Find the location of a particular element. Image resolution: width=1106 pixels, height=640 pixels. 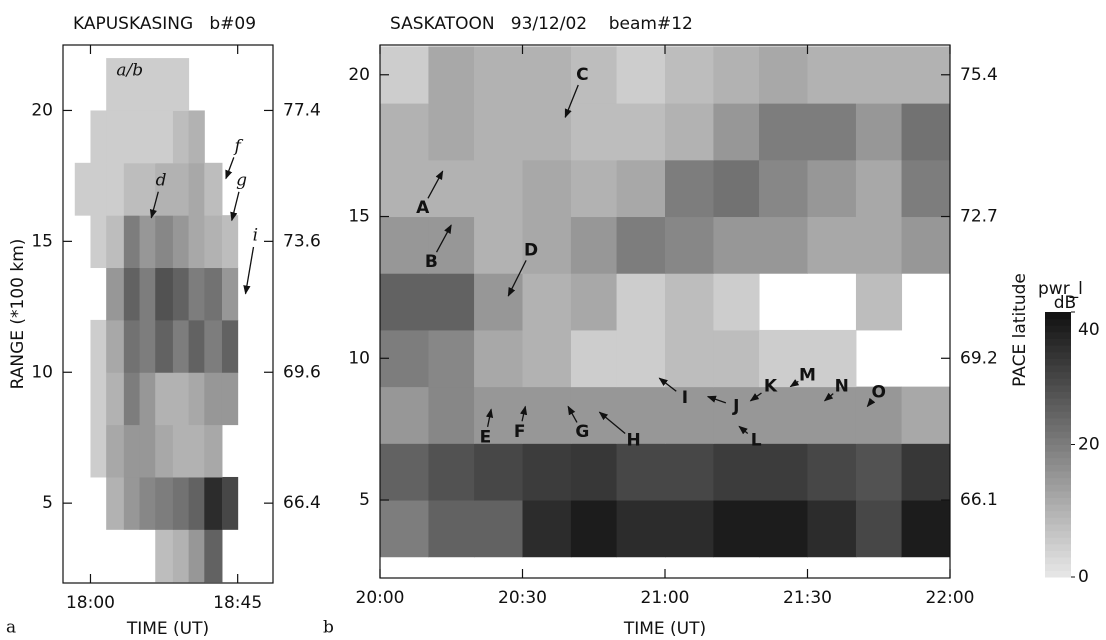

annotation: H is located at coordinates (634, 440).